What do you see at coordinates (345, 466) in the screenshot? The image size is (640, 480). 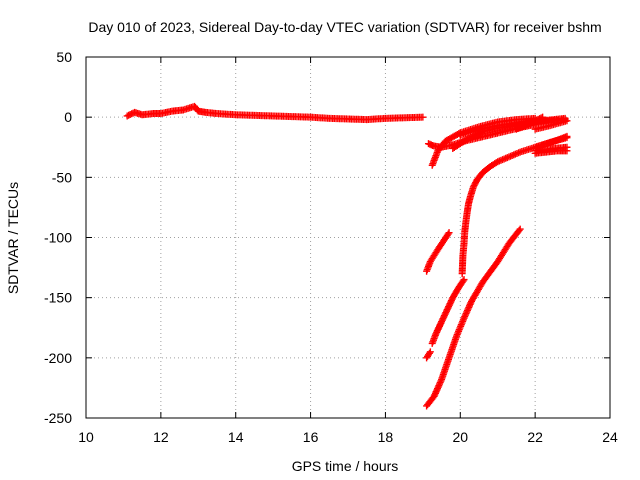 I see `x-axis-label: GPS time / hours` at bounding box center [345, 466].